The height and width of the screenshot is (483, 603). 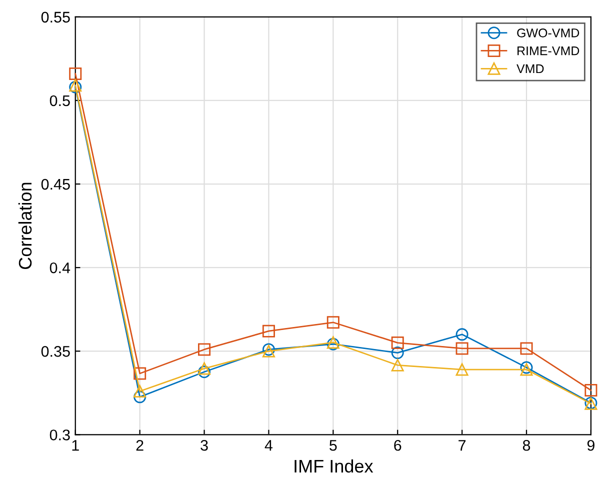 What do you see at coordinates (333, 445) in the screenshot?
I see `x-tick-label: 5` at bounding box center [333, 445].